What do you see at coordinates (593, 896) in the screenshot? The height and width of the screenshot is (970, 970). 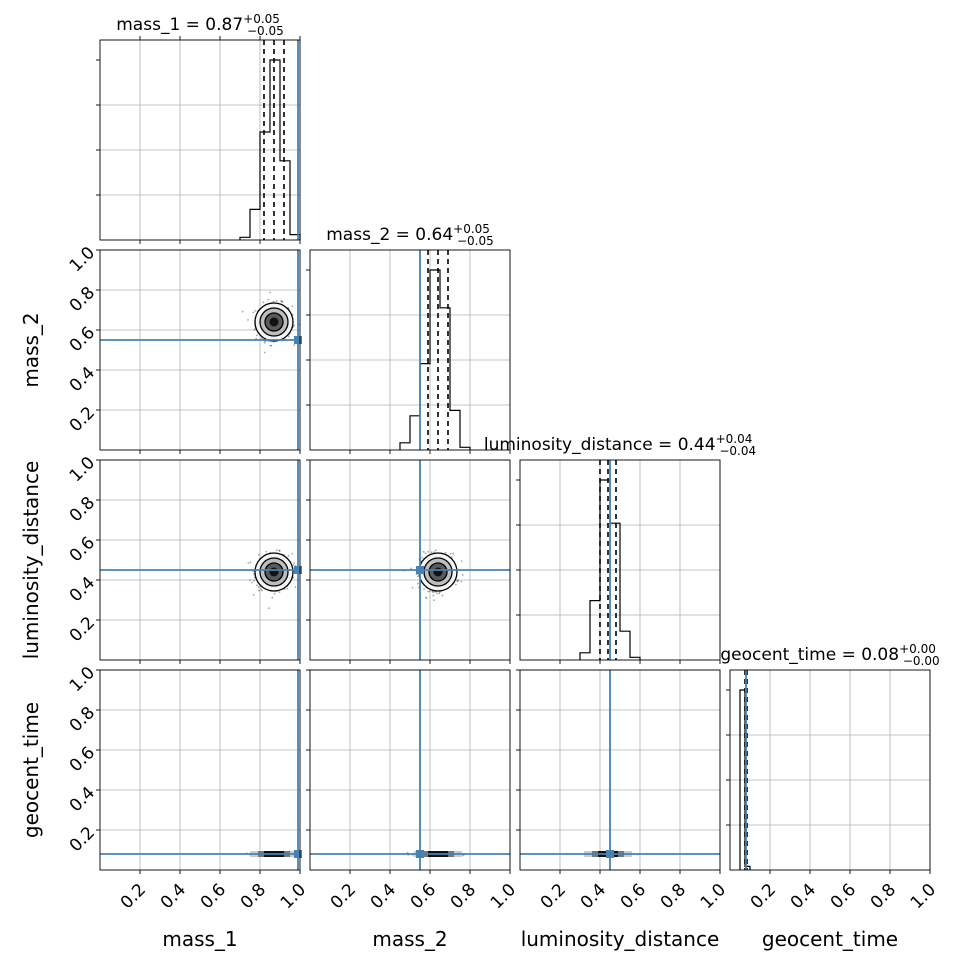 I see `xtick-label-2-1: 0.4` at bounding box center [593, 896].